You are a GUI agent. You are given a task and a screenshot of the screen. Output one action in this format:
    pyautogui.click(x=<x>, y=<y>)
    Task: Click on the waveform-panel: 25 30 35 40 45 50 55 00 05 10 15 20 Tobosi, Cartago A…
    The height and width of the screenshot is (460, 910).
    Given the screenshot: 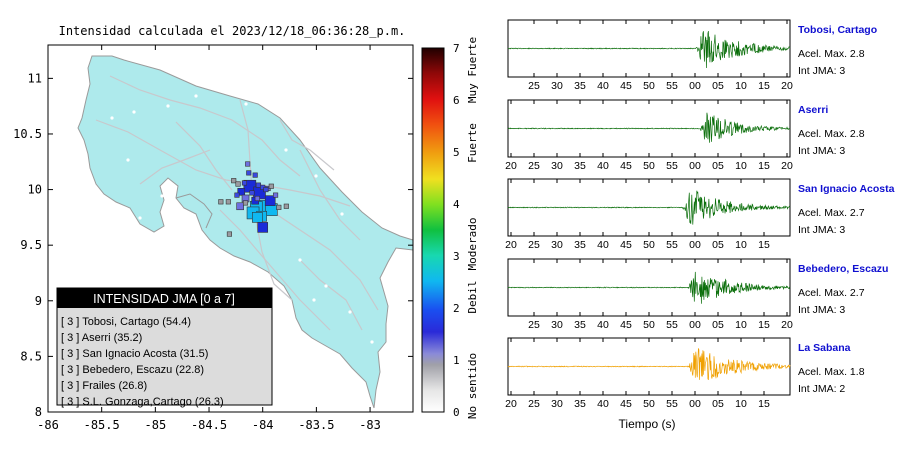 What is the action you would take?
    pyautogui.click(x=692, y=55)
    